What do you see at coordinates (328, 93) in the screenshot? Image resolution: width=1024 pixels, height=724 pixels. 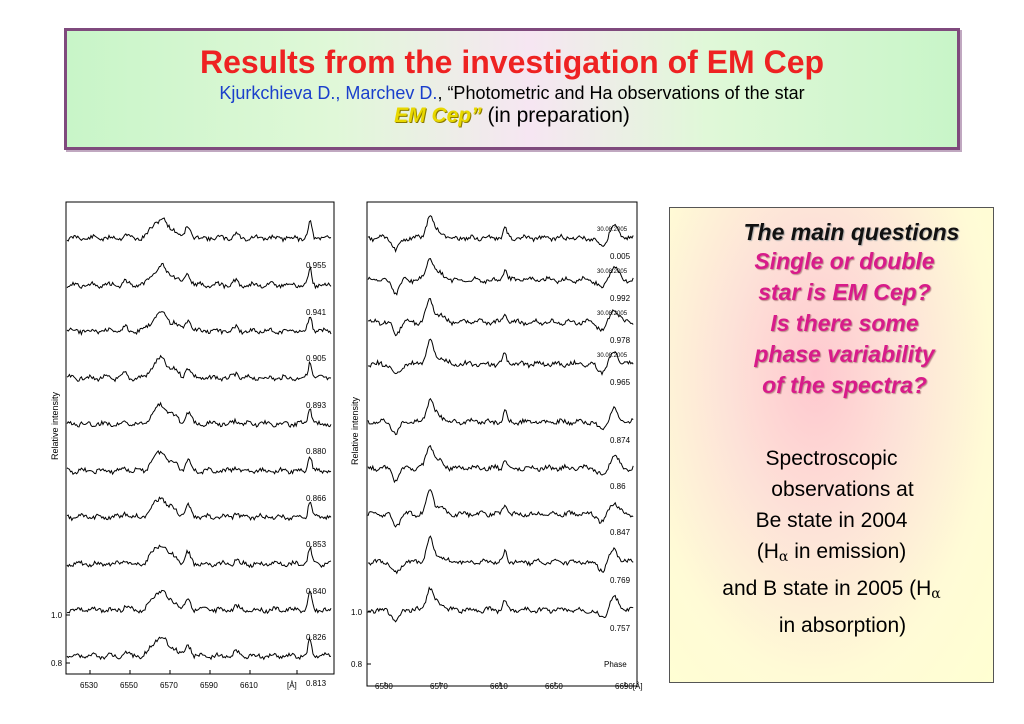 I see `citation-authors: Kjurkchieva D., Marchev D.` at bounding box center [328, 93].